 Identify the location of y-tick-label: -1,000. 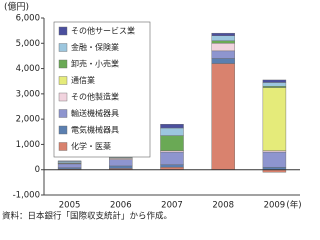
(26, 196).